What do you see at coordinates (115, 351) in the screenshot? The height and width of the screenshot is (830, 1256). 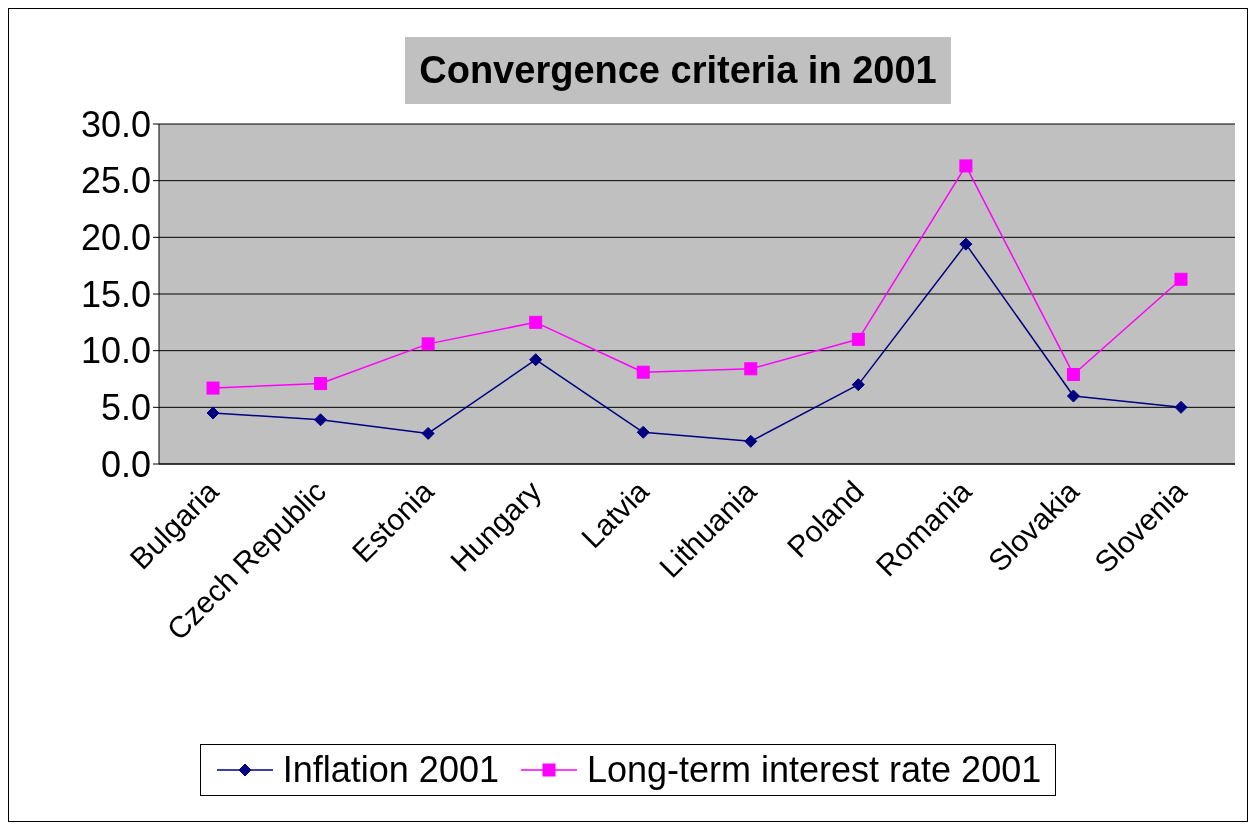 I see `y-tick-label: 10.0` at bounding box center [115, 351].